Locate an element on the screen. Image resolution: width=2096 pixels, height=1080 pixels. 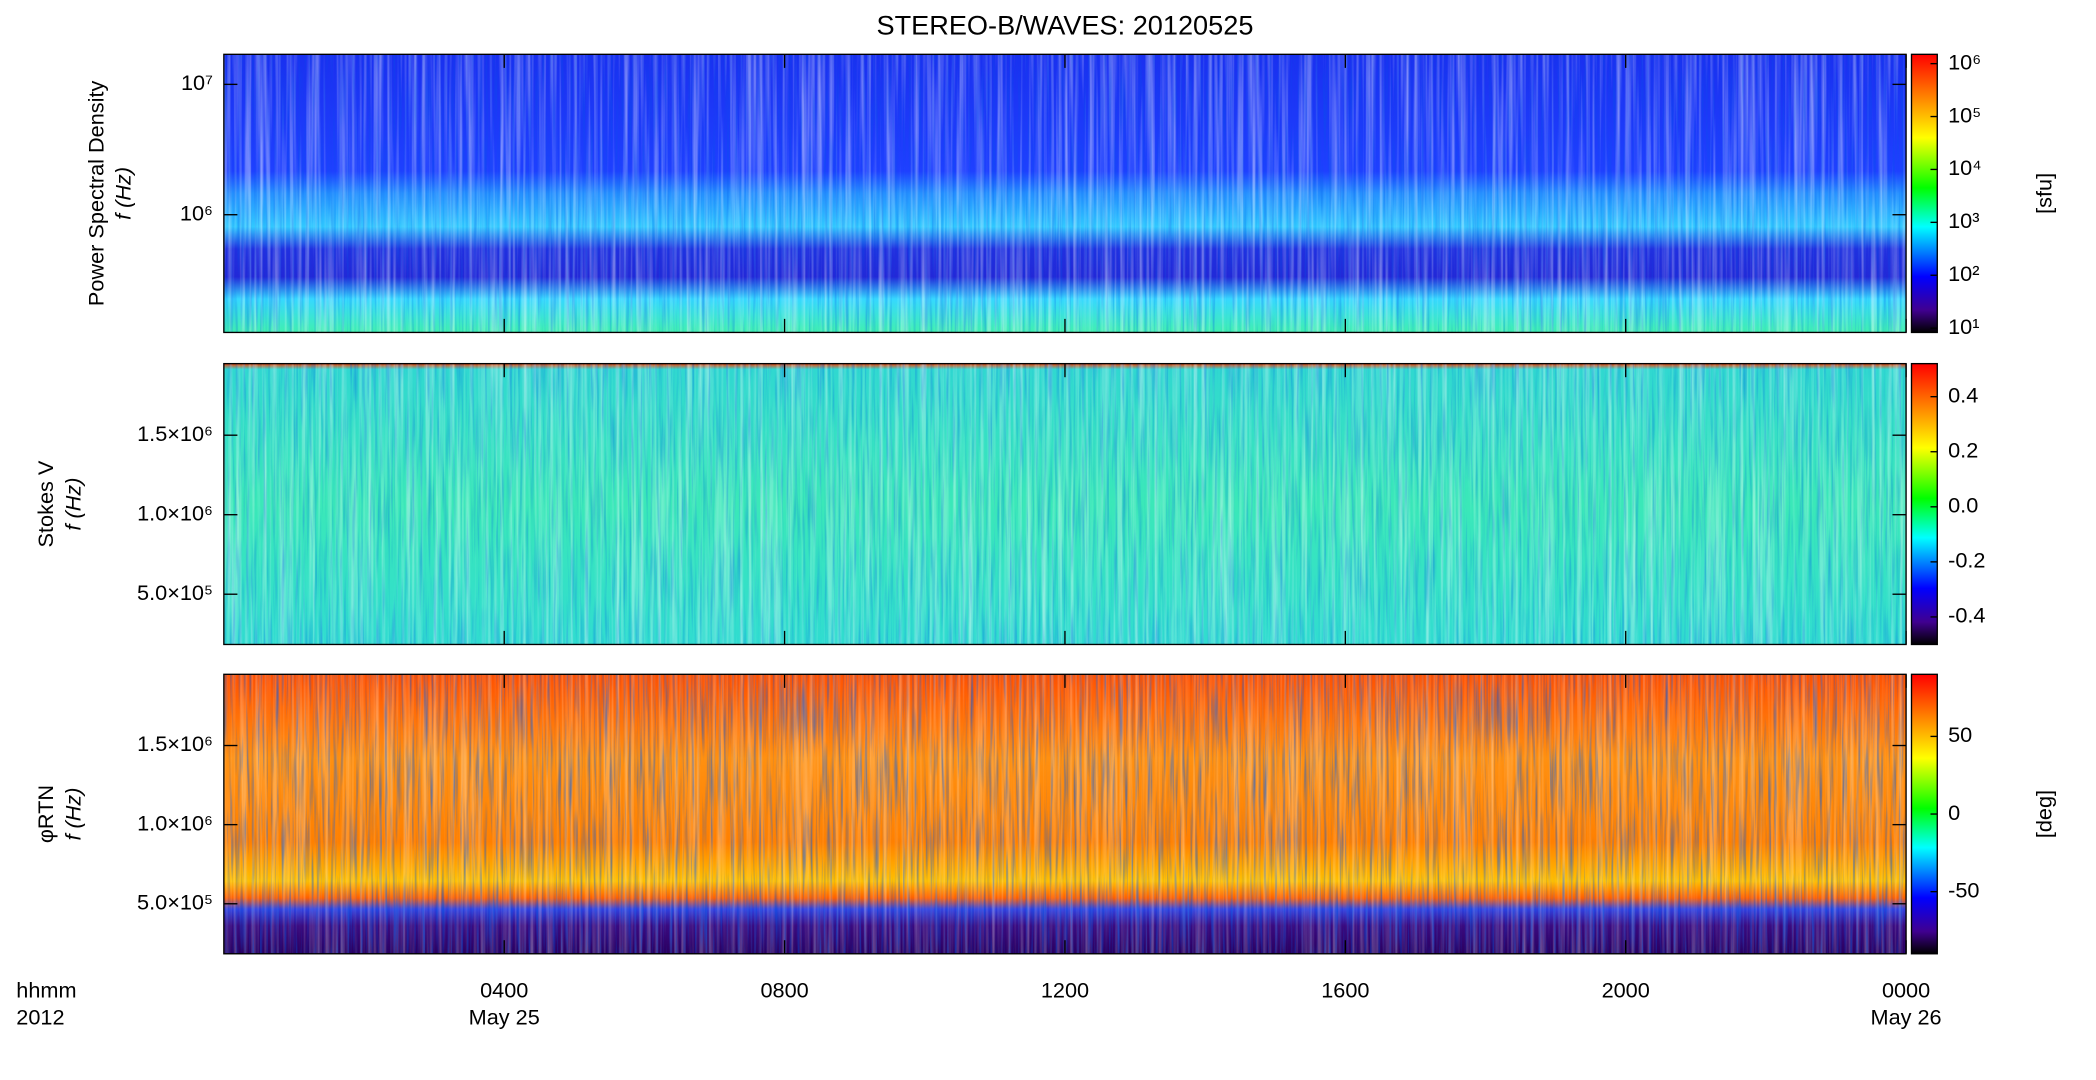
x-axis-label: hhmm is located at coordinates (46, 989).